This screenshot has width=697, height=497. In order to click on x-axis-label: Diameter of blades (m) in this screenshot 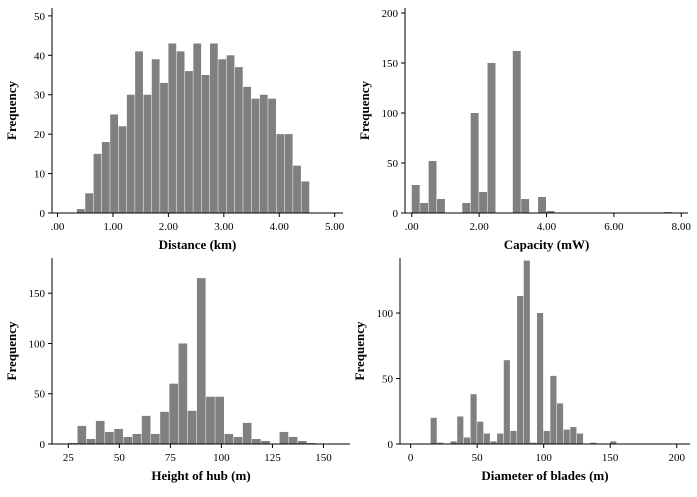, I will do `click(544, 475)`.